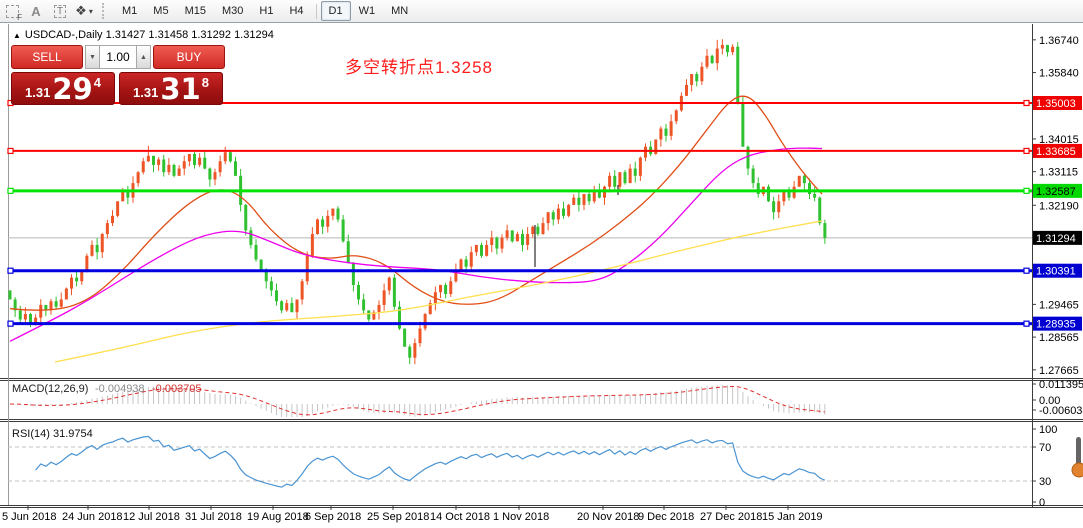 This screenshot has width=1083, height=528. Describe the element at coordinates (1059, 41) in the screenshot. I see `price-axis-label: 1.36740` at that location.